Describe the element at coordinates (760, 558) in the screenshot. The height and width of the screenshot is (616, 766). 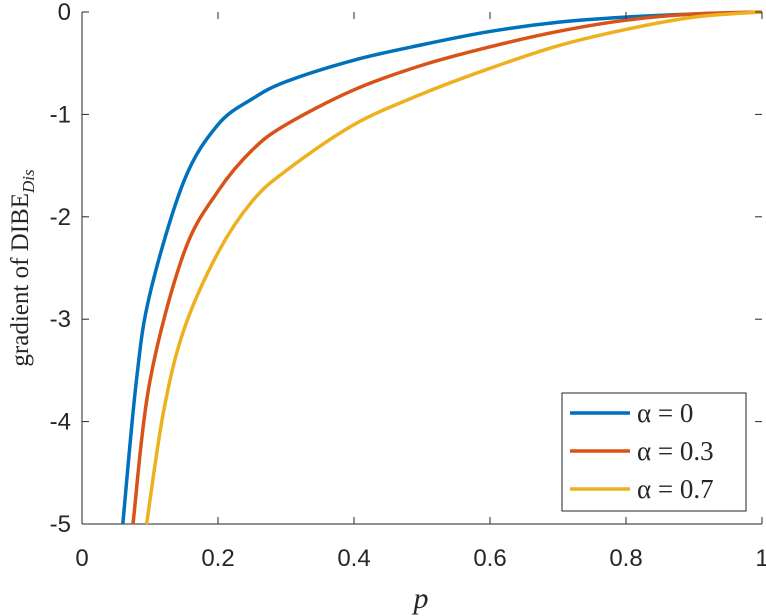
I see `x-tick-label: 1` at that location.